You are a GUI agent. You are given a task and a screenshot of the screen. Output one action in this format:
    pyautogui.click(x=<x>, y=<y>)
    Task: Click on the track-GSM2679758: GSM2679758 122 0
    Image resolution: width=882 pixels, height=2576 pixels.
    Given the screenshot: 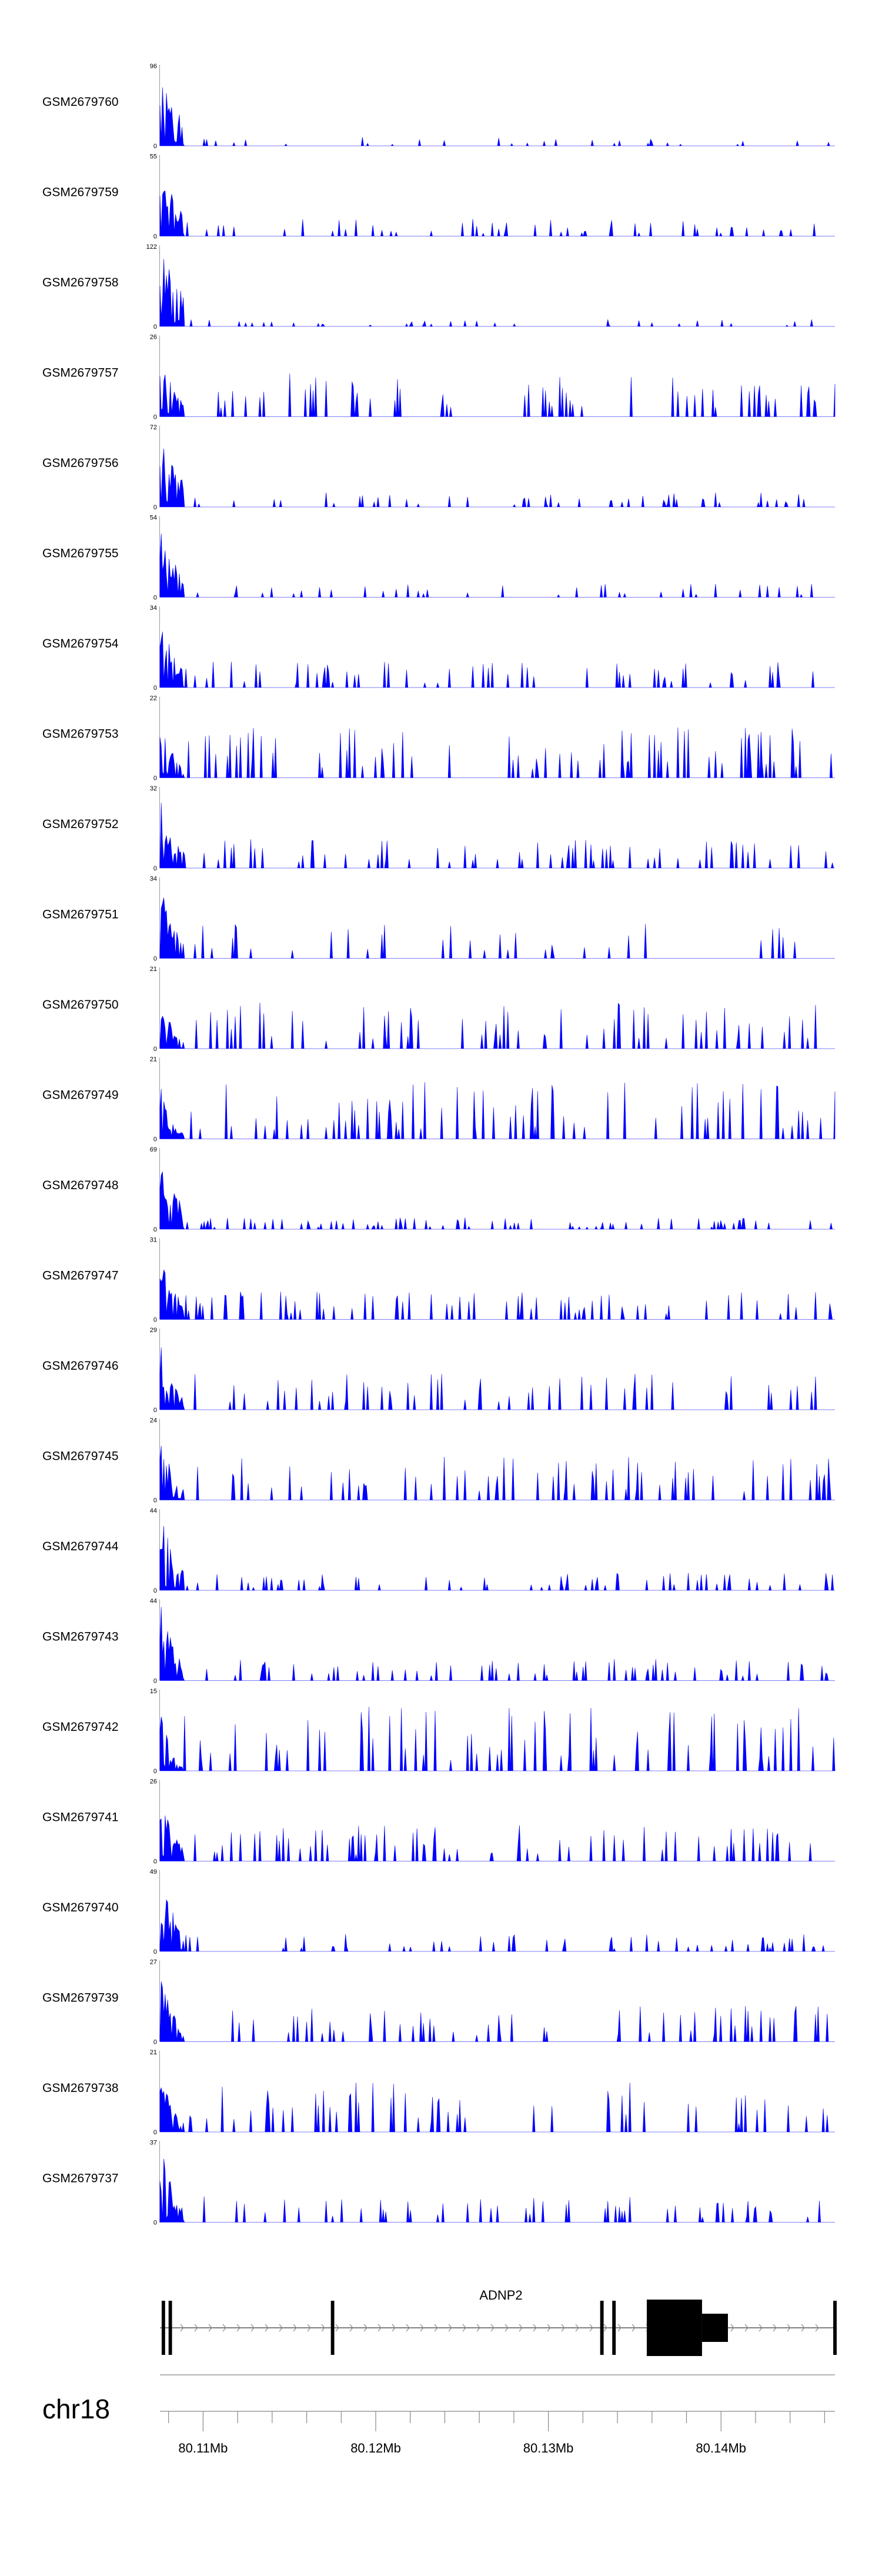 What is the action you would take?
    pyautogui.click(x=438, y=287)
    